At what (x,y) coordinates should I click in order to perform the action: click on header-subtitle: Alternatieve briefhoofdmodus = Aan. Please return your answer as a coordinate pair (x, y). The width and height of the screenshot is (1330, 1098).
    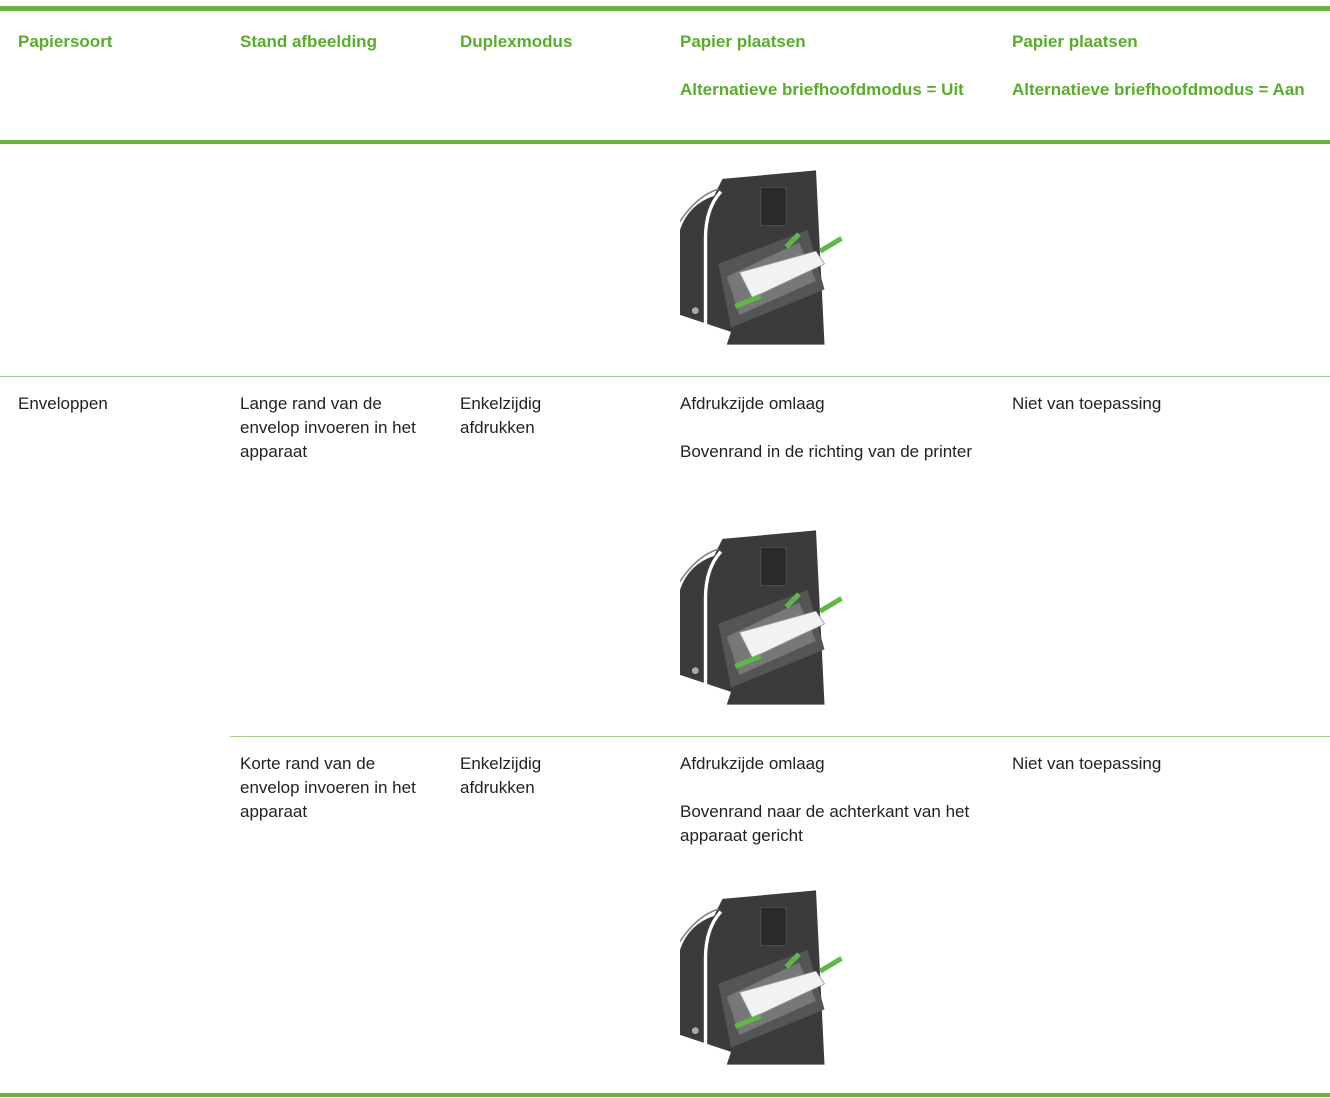
    Looking at the image, I should click on (1158, 89).